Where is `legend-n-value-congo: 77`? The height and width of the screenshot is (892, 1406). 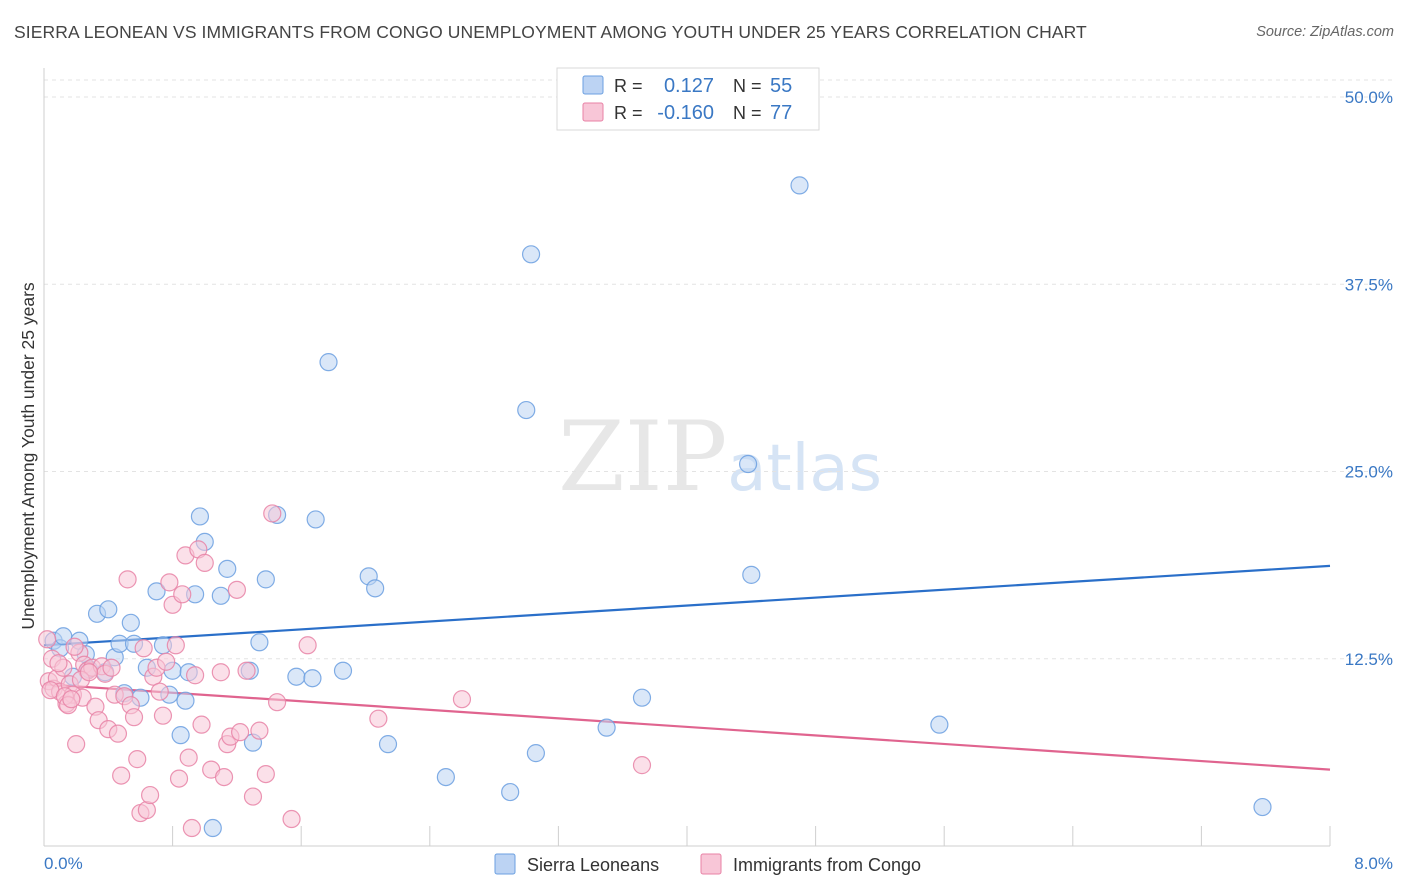
legend-n-value-congo: 77 is located at coordinates (781, 113).